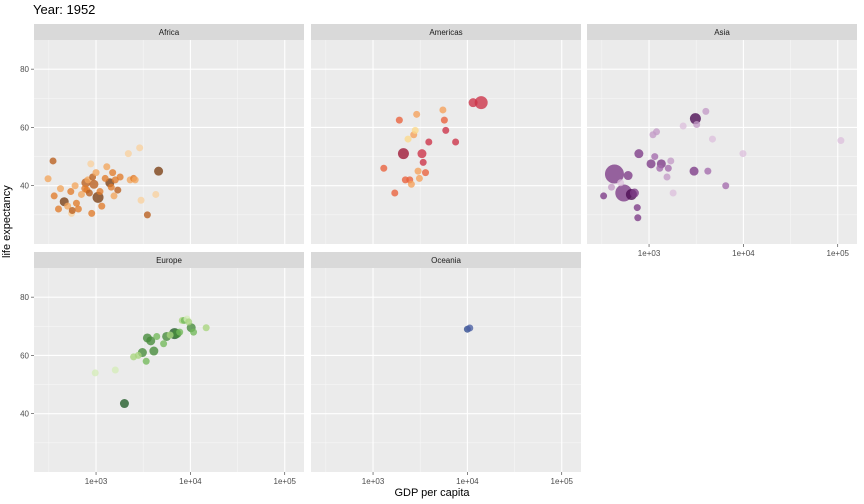 This screenshot has width=864, height=504. Describe the element at coordinates (24, 127) in the screenshot. I see `y-tick-label: 60` at that location.